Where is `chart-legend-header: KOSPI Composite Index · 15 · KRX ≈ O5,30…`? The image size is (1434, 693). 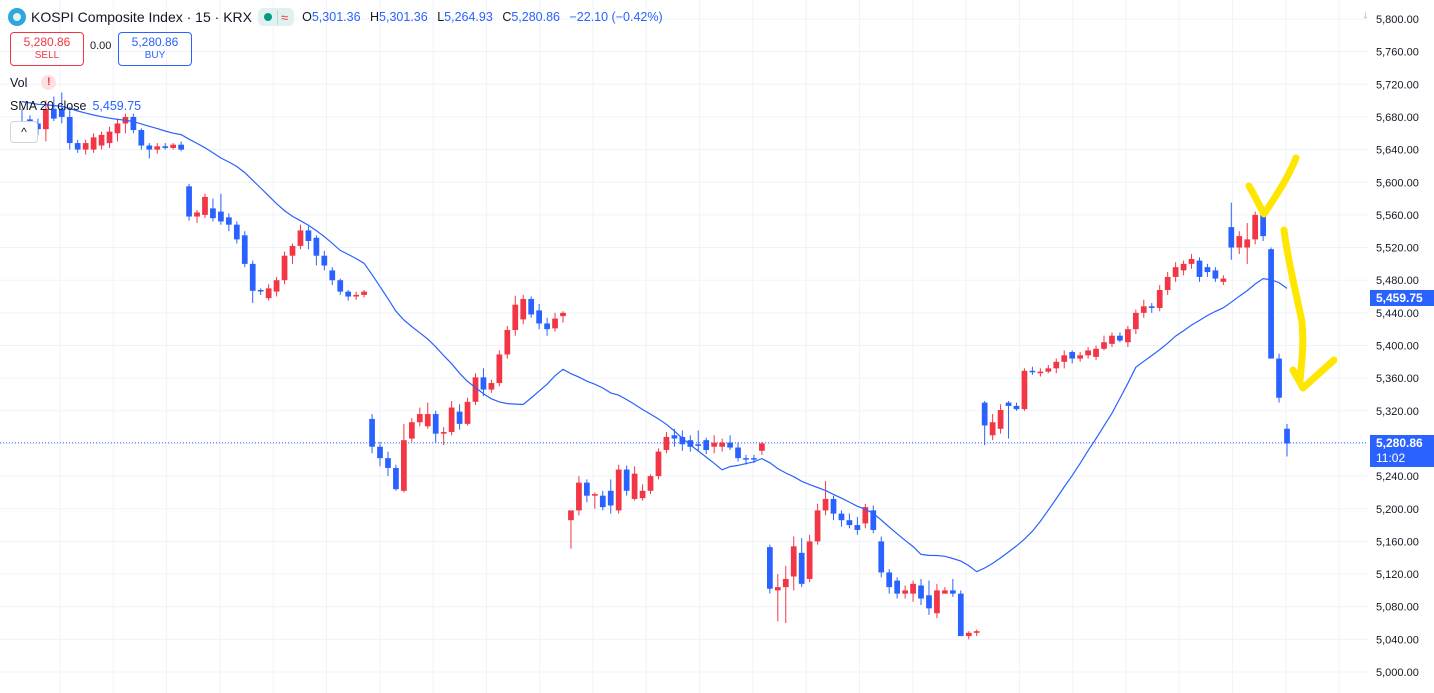
chart-legend-header: KOSPI Composite Index · 15 · KRX ≈ O5,30… is located at coordinates (335, 17).